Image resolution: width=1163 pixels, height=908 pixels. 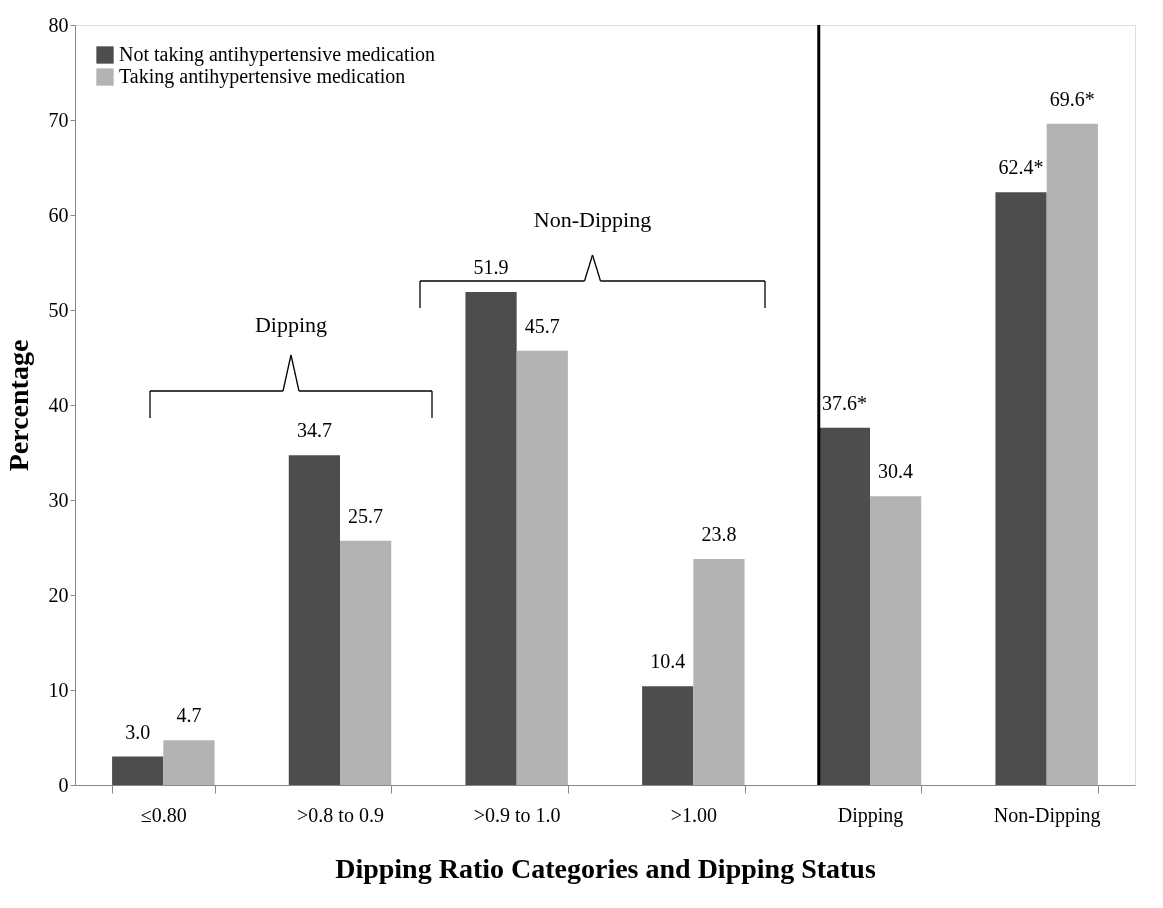 What do you see at coordinates (896, 471) in the screenshot?
I see `data-label: 30.4` at bounding box center [896, 471].